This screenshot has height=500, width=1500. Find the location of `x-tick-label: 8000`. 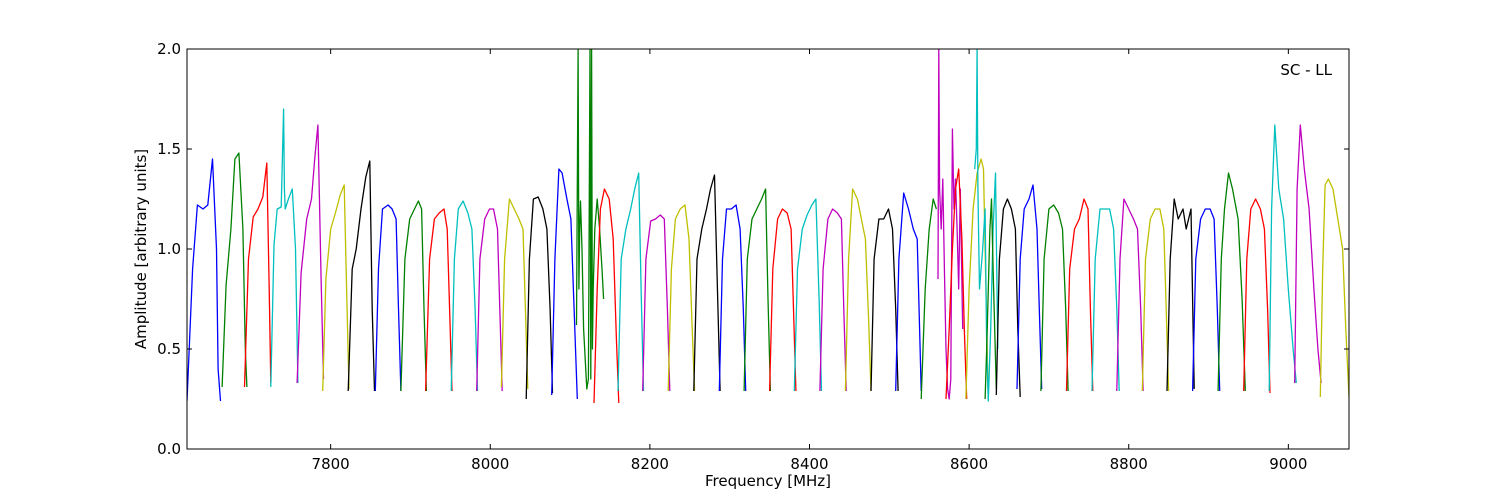

x-tick-label: 8000 is located at coordinates (490, 464).